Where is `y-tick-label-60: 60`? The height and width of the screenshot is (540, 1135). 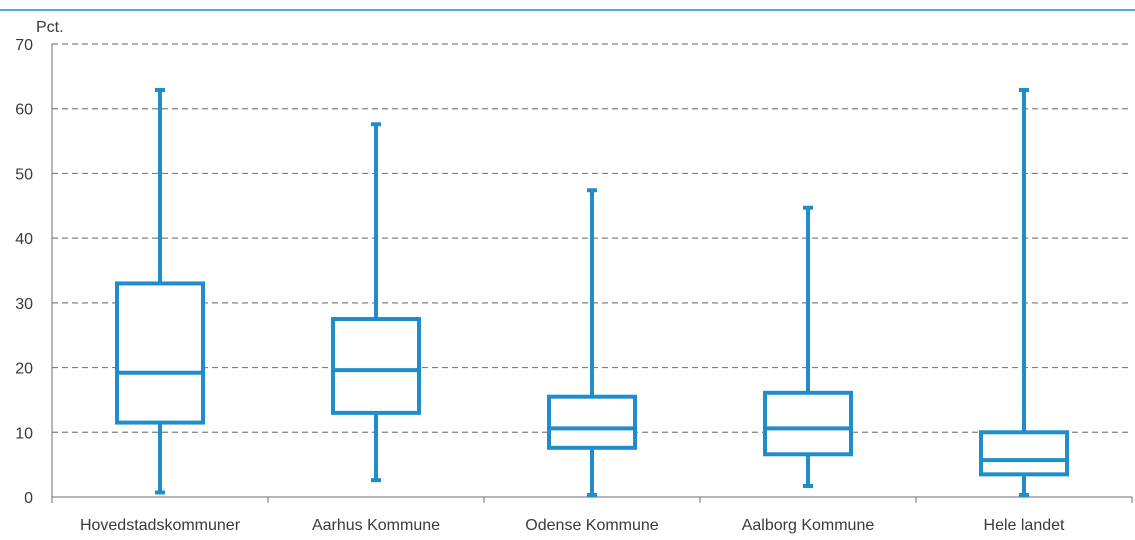
y-tick-label-60: 60 is located at coordinates (24, 110).